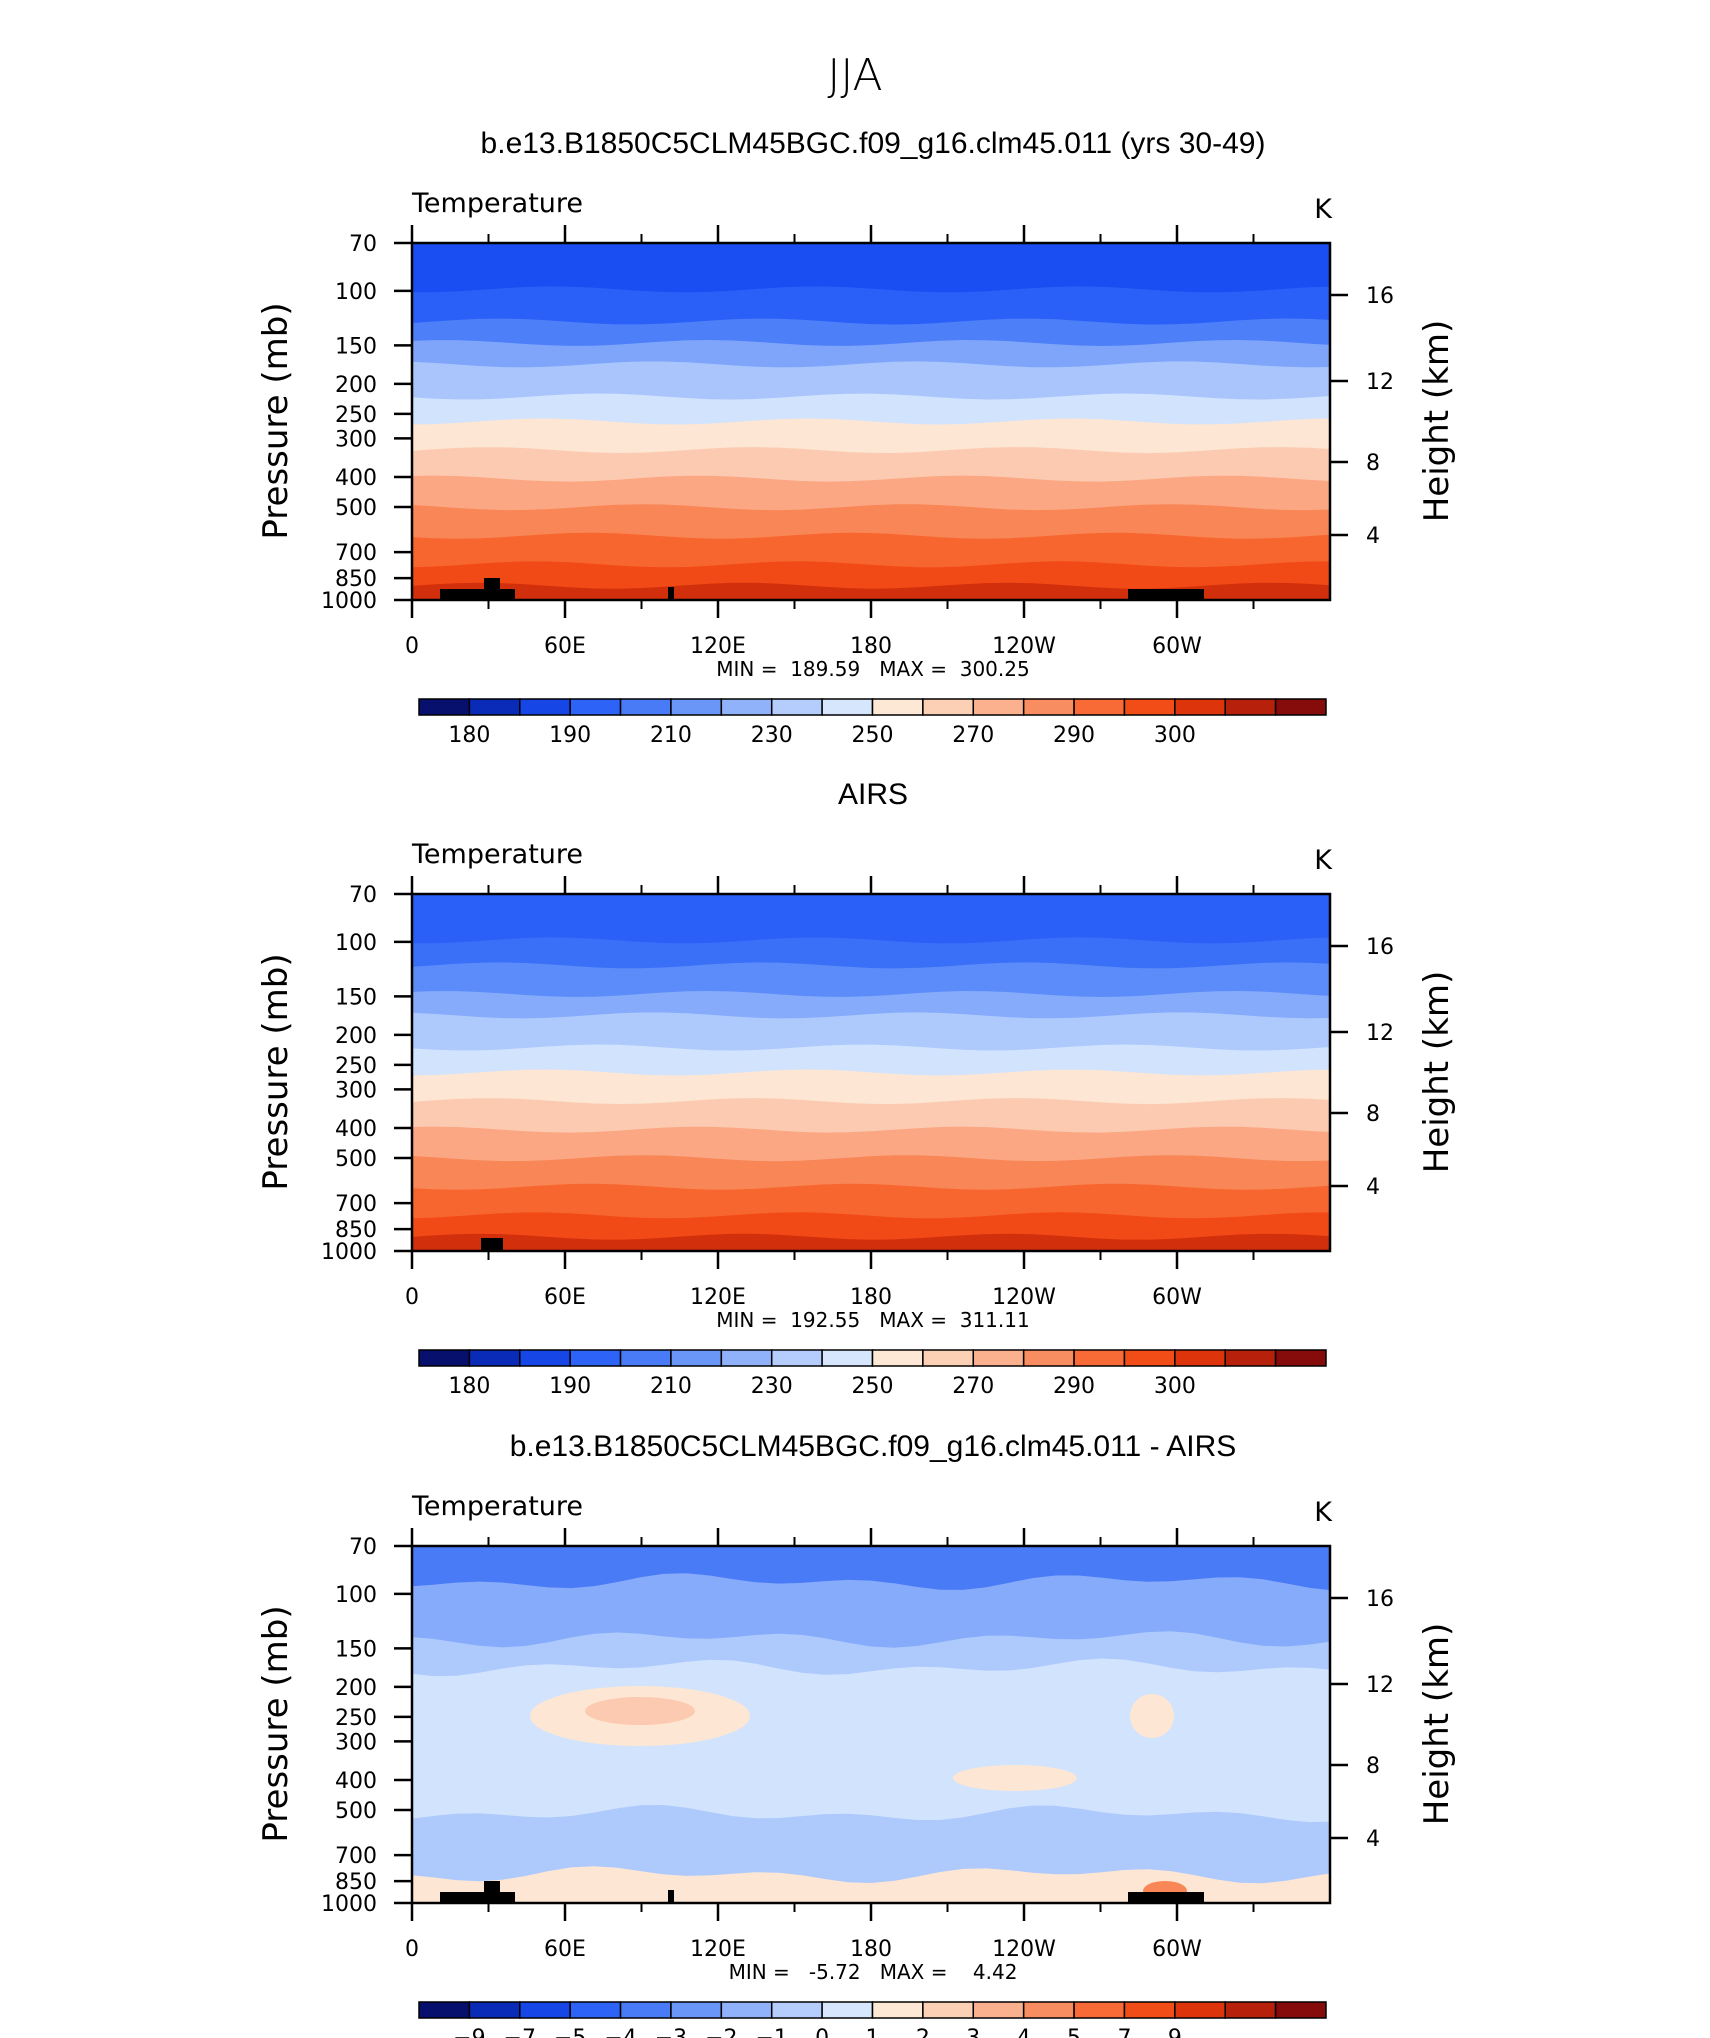  What do you see at coordinates (873, 794) in the screenshot?
I see `panel-title: AIRS` at bounding box center [873, 794].